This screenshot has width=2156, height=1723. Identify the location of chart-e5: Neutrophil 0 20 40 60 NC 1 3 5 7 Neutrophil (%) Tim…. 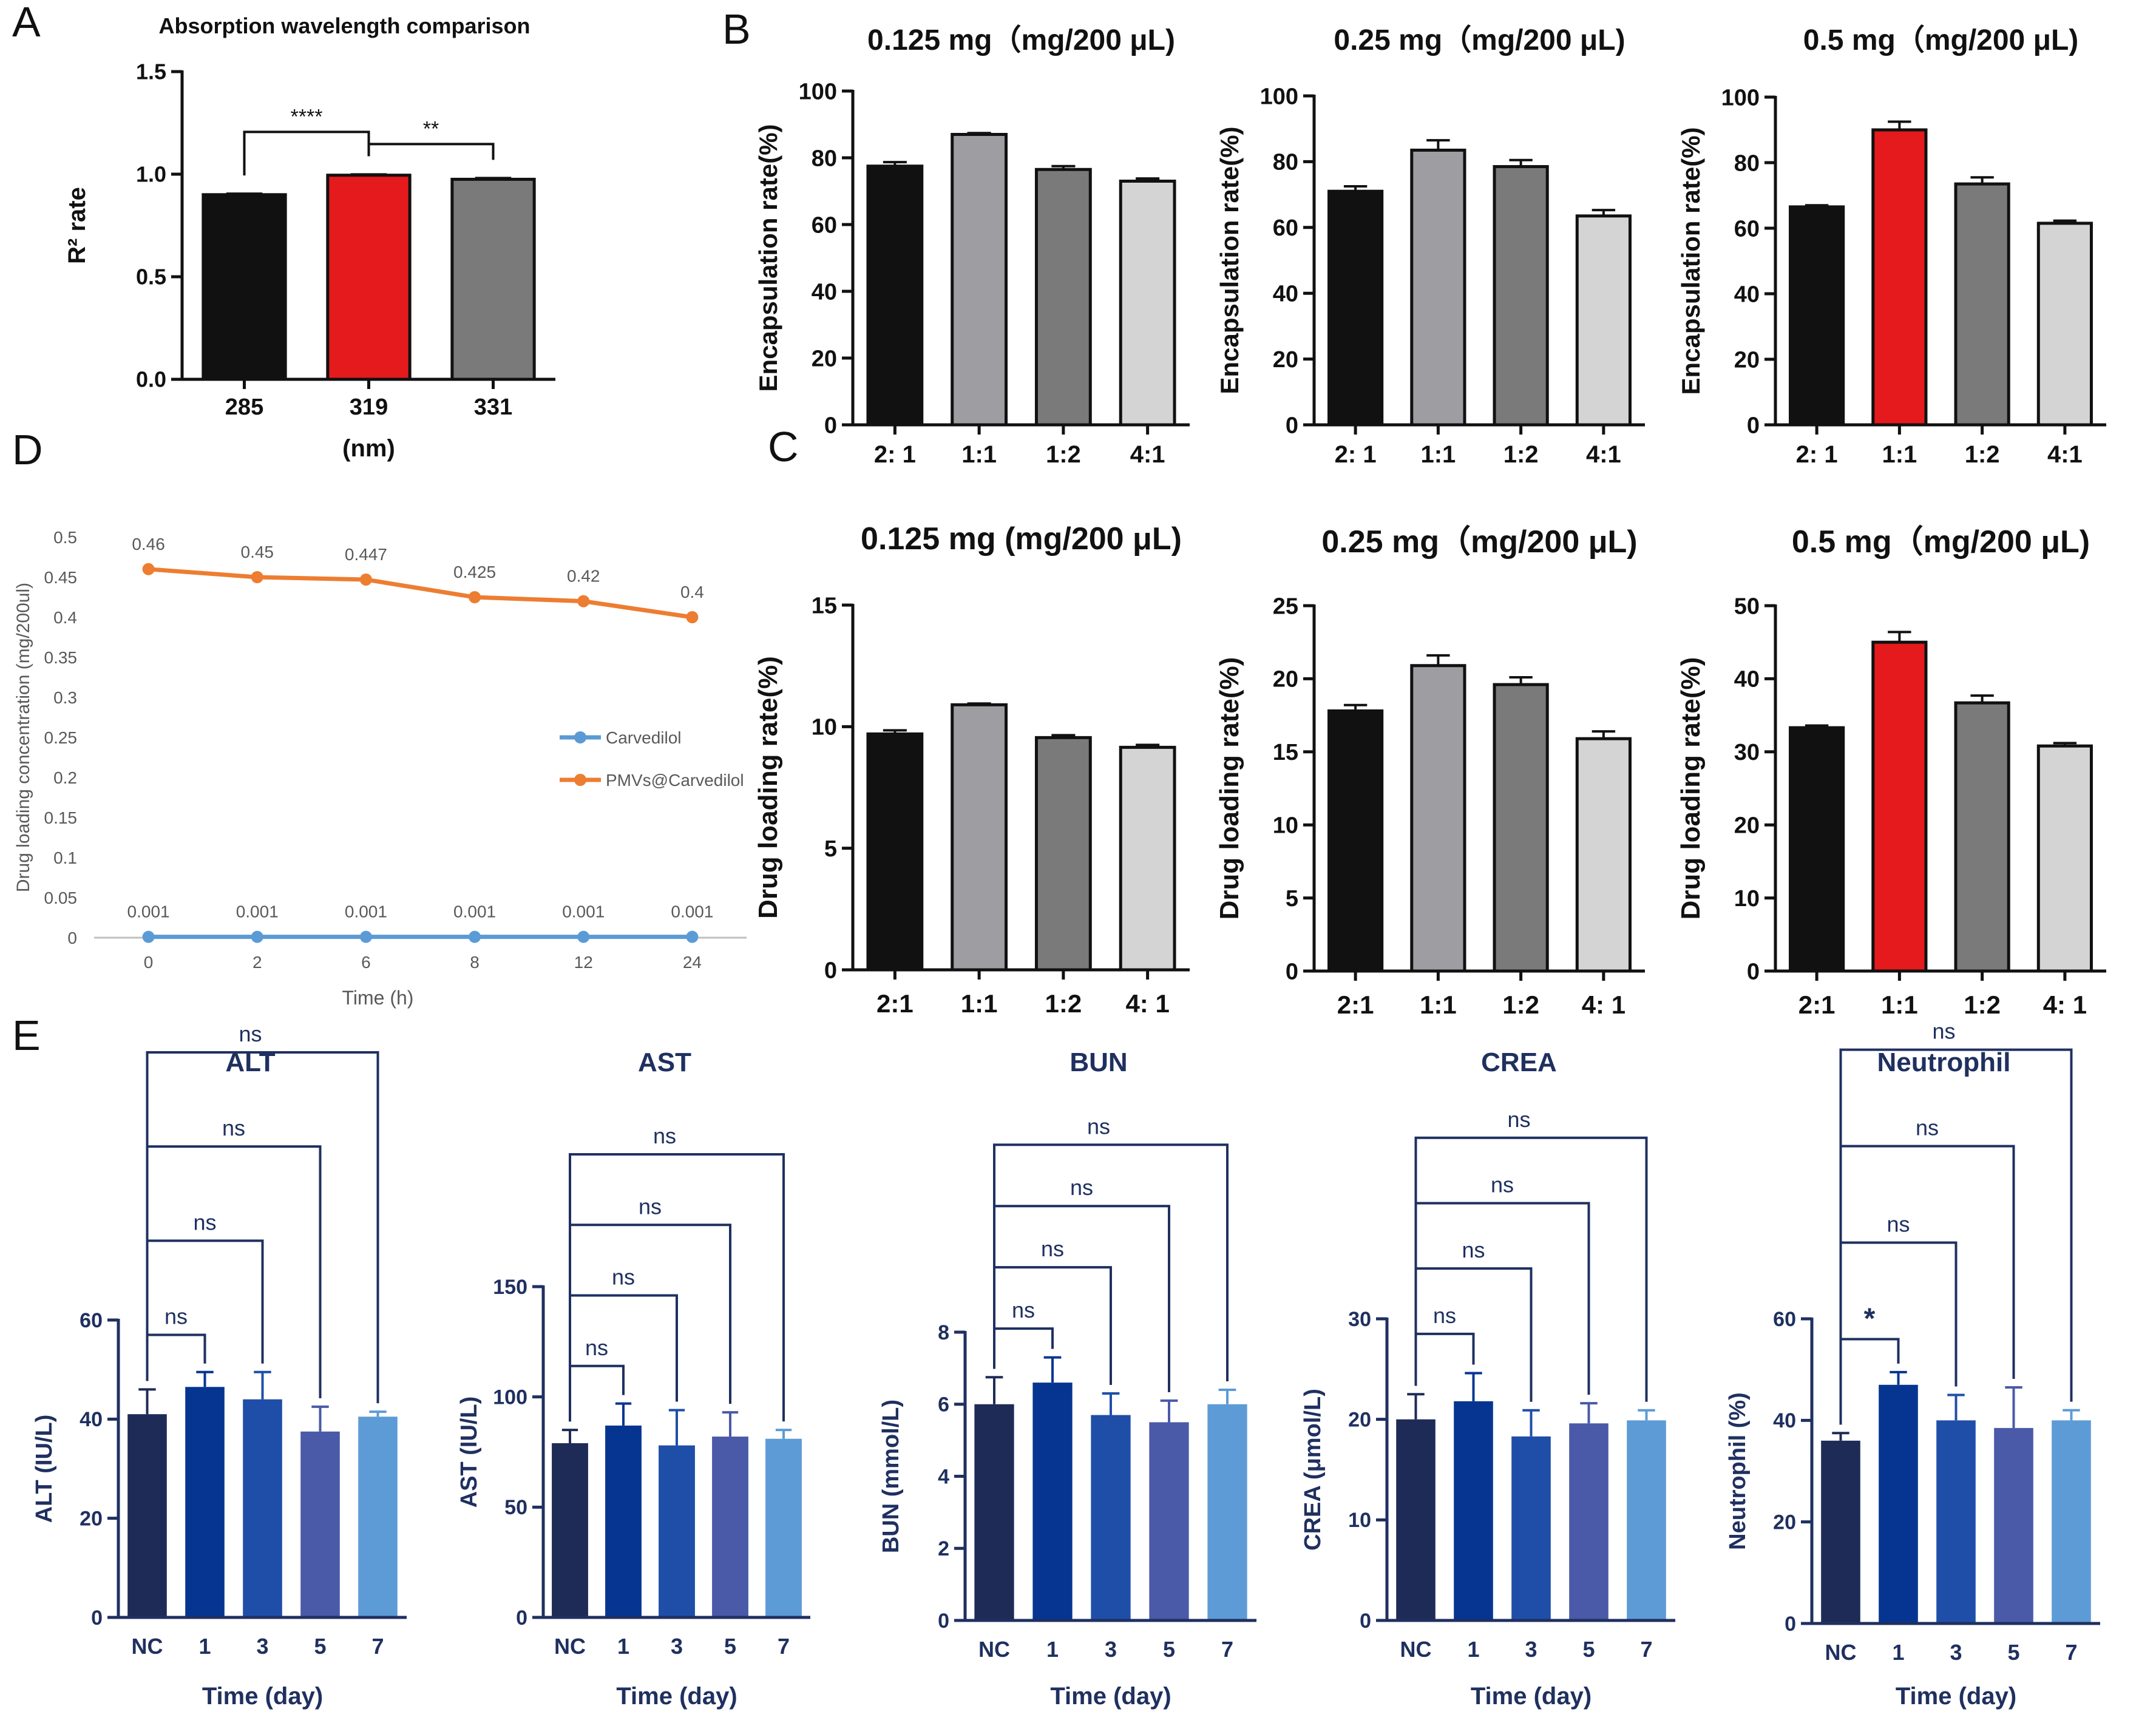
(1912, 1364).